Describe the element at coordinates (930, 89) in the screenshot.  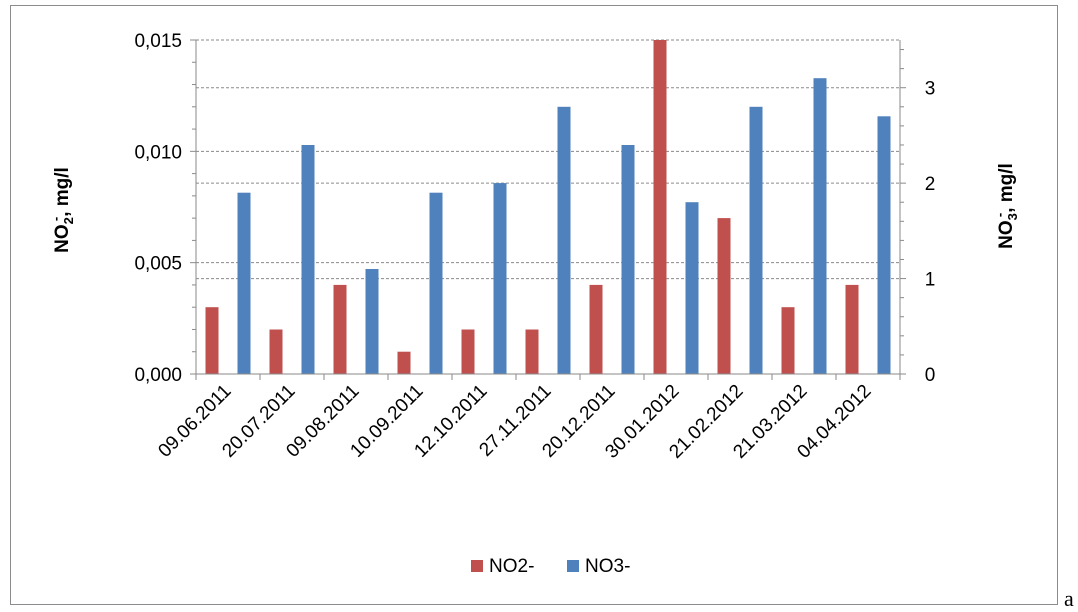
I see `y-tick-label-right: 3` at that location.